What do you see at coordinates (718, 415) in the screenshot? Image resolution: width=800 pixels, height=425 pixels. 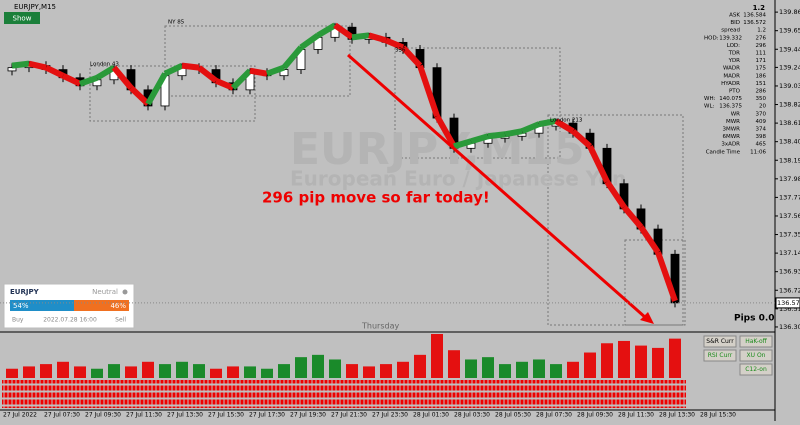 I see `x-tick-label: 28 Jul 15:30` at bounding box center [718, 415].